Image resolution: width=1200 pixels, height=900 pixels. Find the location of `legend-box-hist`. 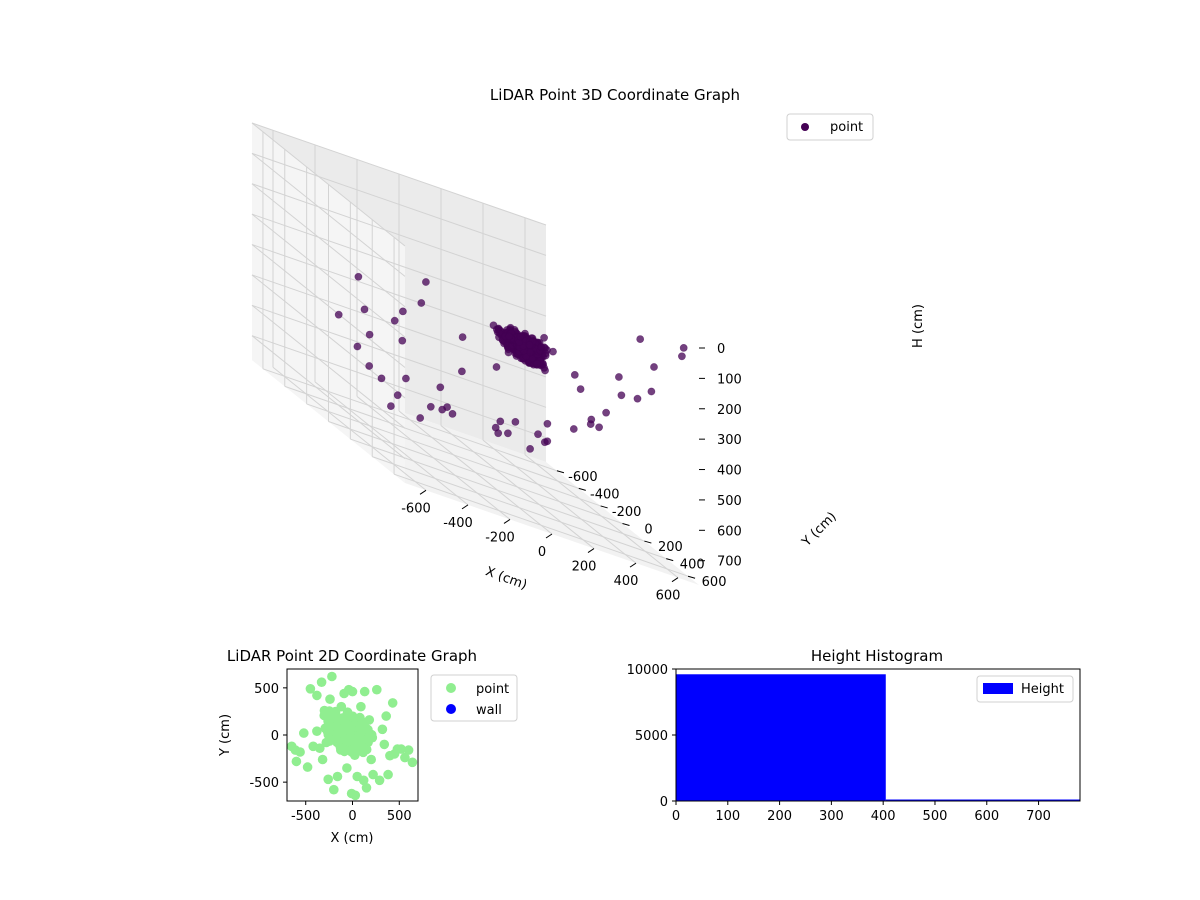

legend-box-hist is located at coordinates (1025, 689).